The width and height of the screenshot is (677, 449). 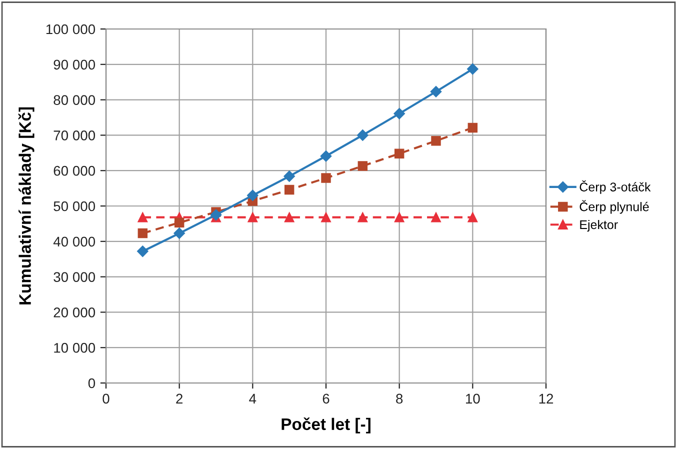 I want to click on y-tick-label: 0, so click(x=92, y=383).